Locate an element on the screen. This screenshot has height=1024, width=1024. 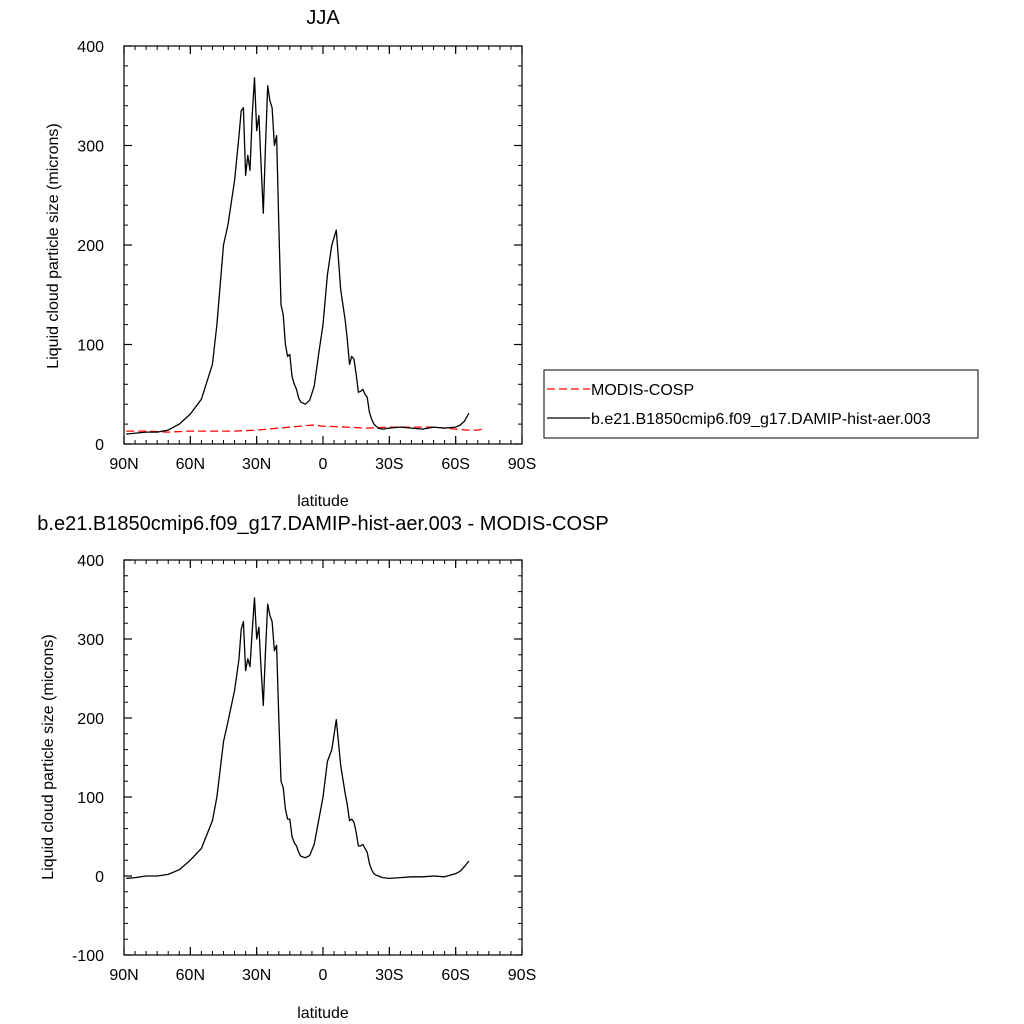
chart-title: JJA is located at coordinates (323, 18).